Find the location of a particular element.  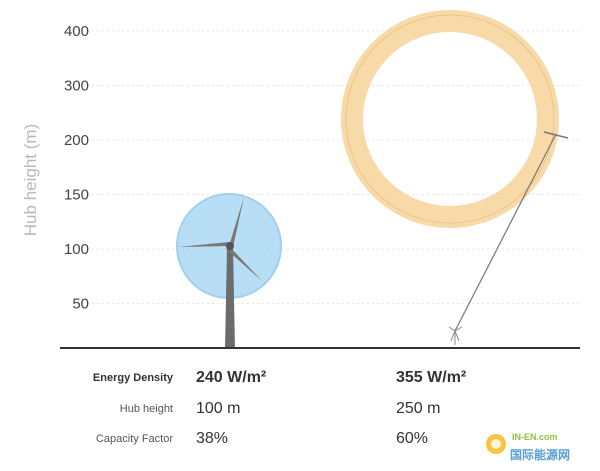

y-axis-ticks: 400 300 200 150 100 50 is located at coordinates (76, 168).